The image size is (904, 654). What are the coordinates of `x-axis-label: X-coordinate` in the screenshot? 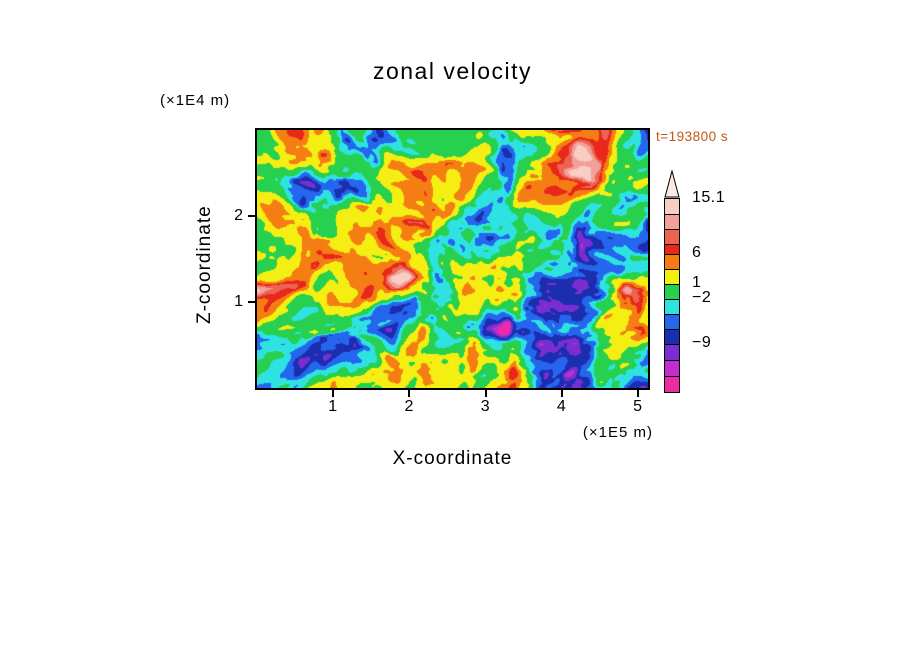 It's located at (452, 458).